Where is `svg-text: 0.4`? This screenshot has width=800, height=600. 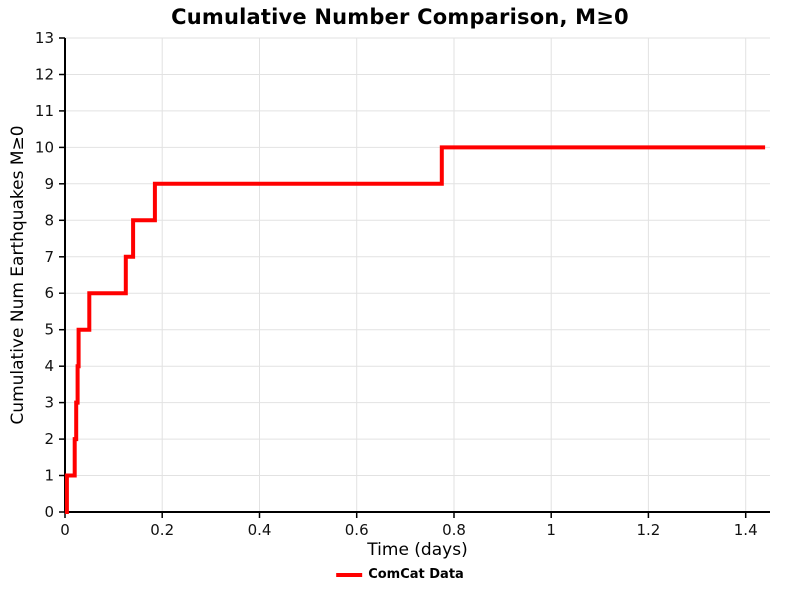 svg-text: 0.4 is located at coordinates (260, 530).